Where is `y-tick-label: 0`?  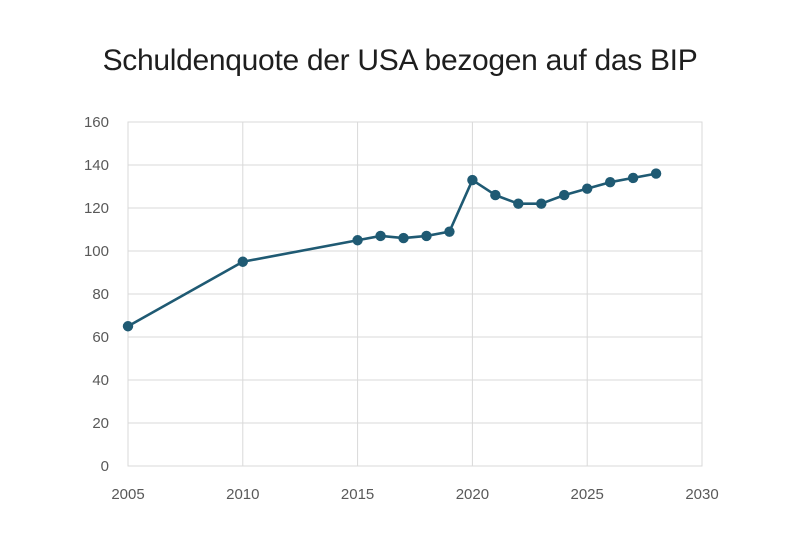 y-tick-label: 0 is located at coordinates (105, 466).